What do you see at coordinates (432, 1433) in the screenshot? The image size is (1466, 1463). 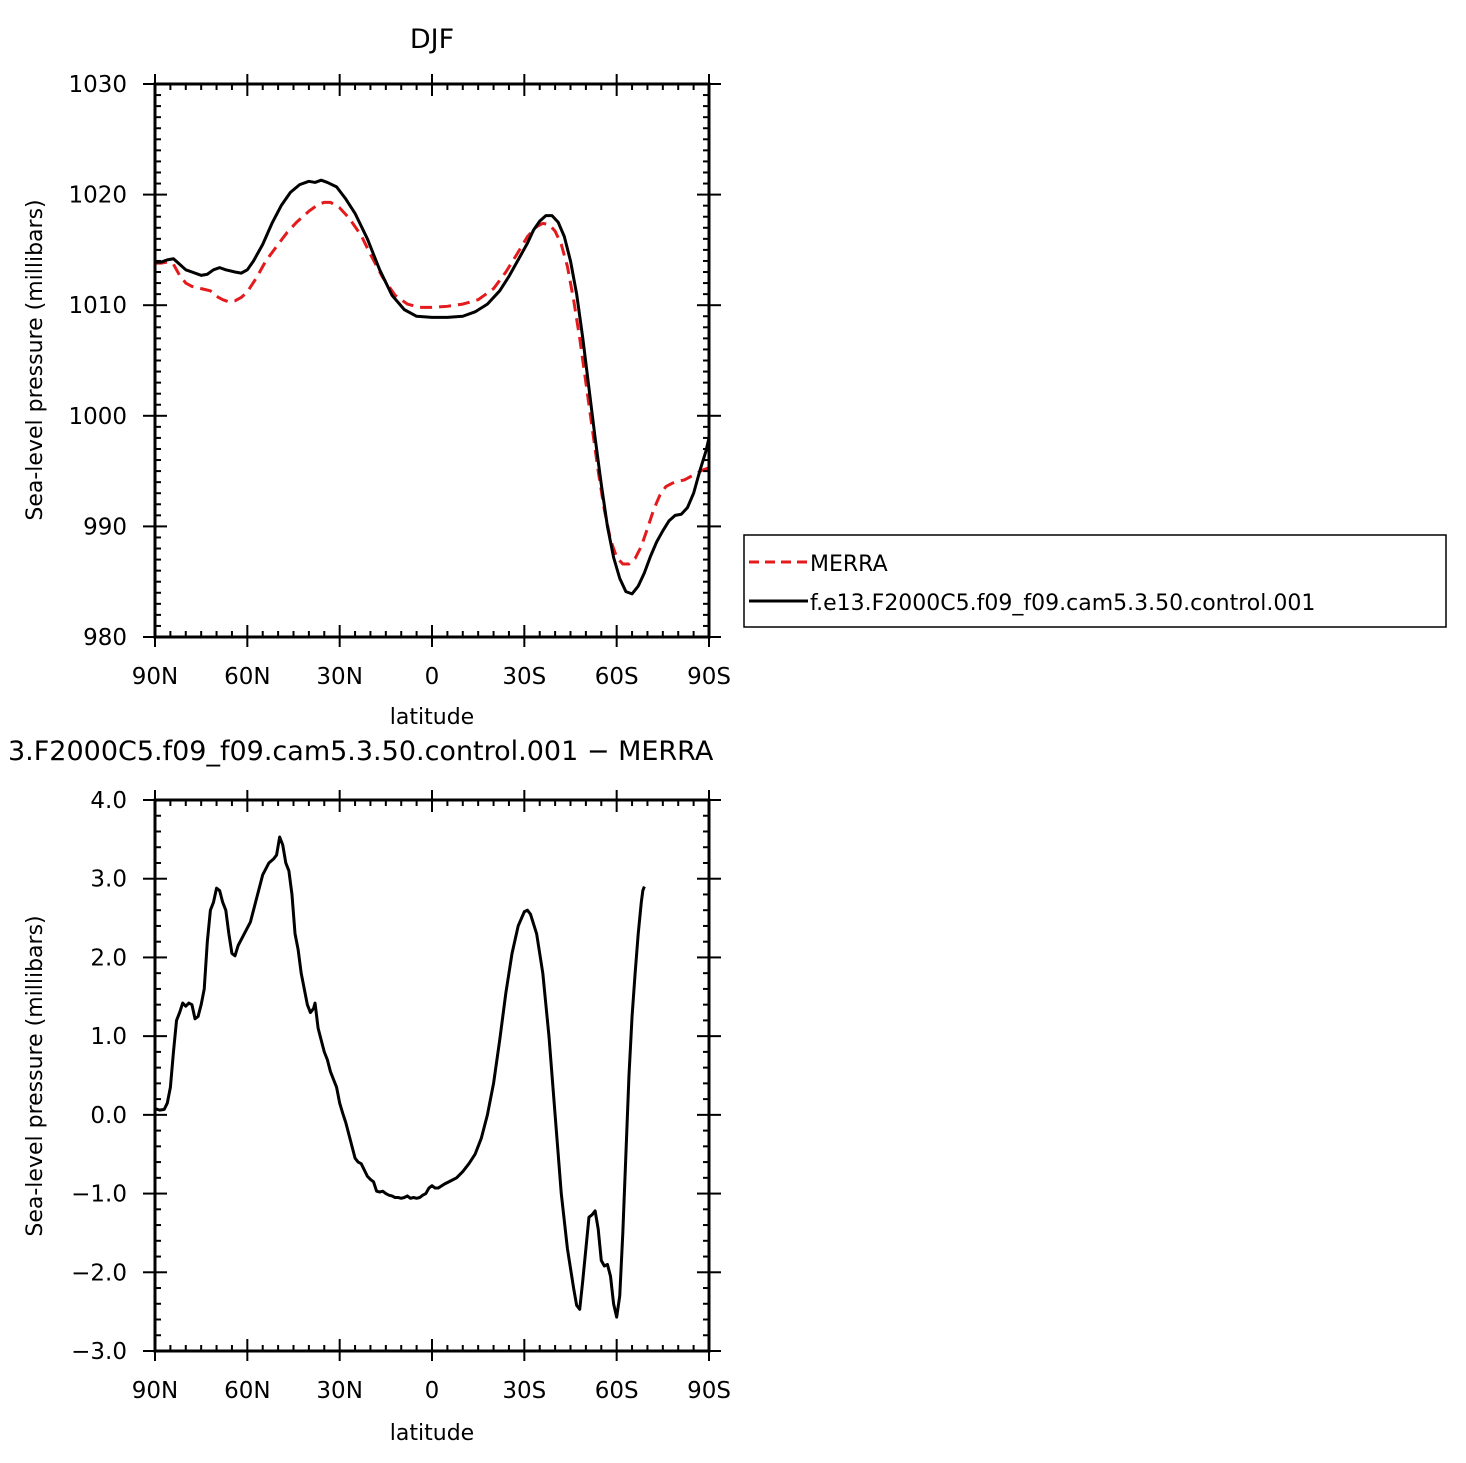 I see `bottom-x-axis-label: latitude` at bounding box center [432, 1433].